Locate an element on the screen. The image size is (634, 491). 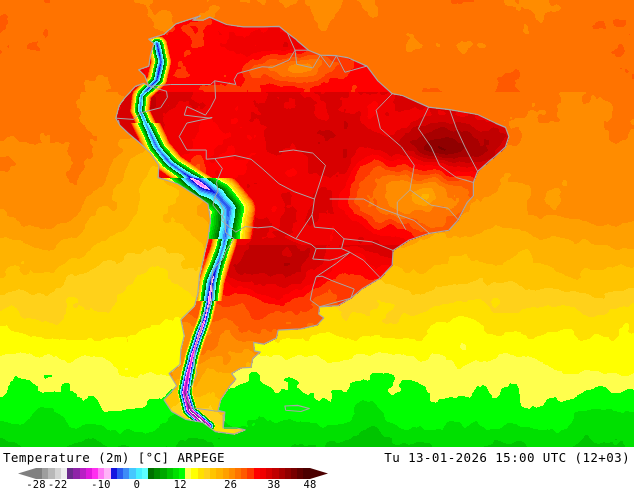
colorbar-swatches is located at coordinates (173, 473).